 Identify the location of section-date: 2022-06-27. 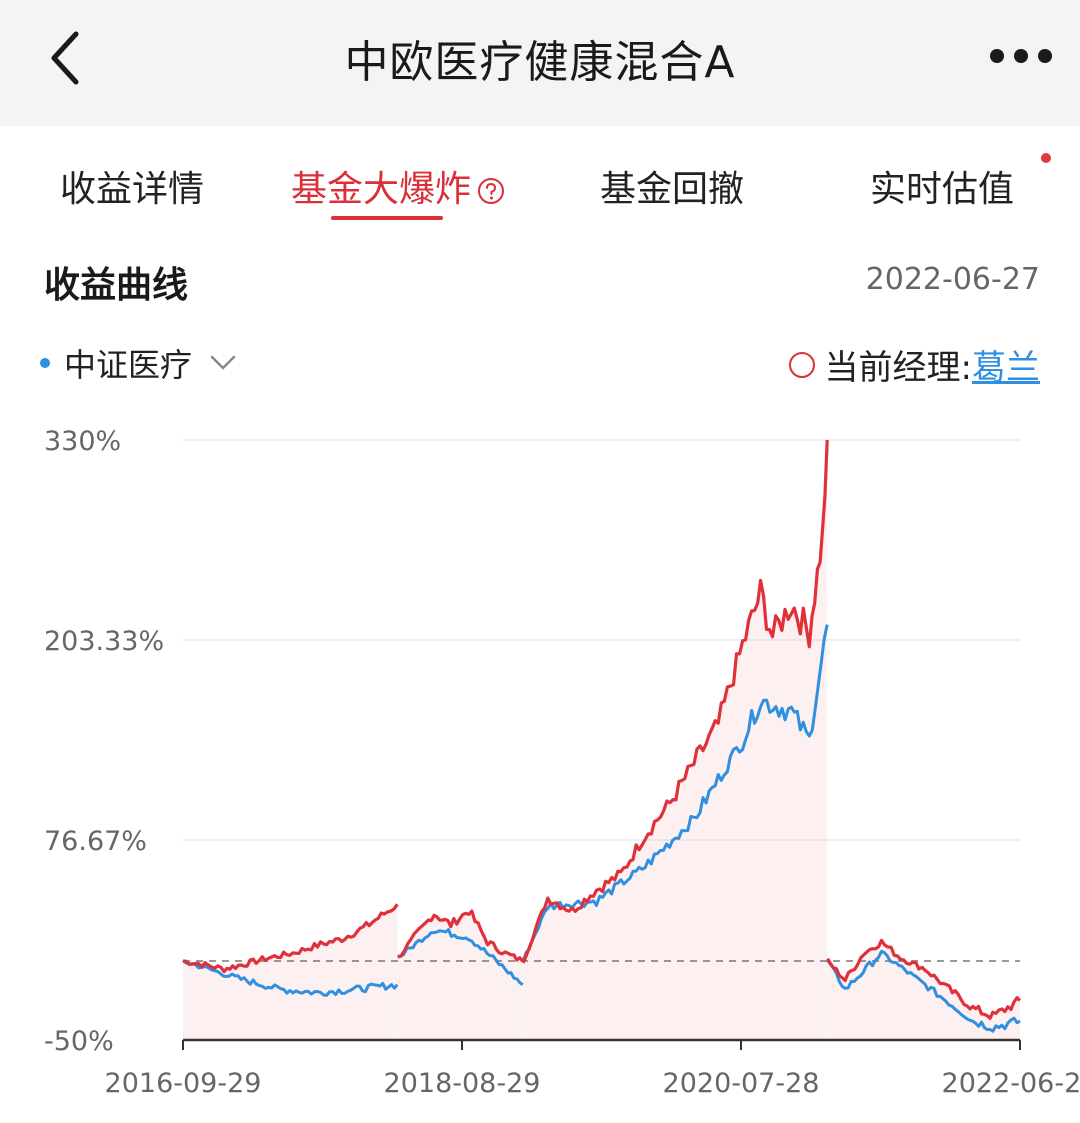
(952, 279).